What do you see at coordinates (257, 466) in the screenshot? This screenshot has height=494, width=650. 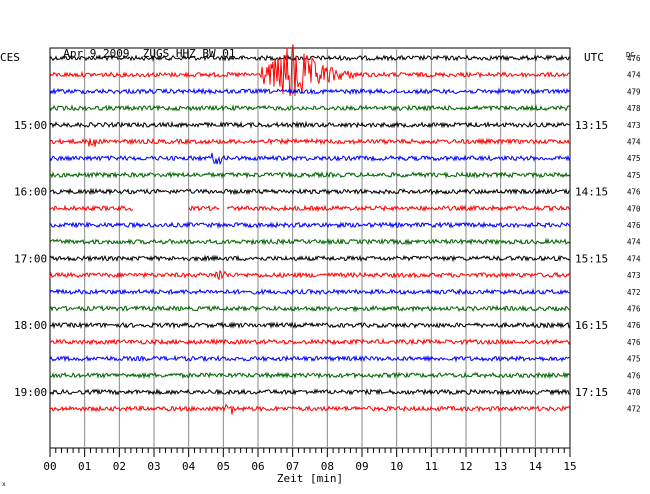 I see `x-tick-label: 06` at bounding box center [257, 466].